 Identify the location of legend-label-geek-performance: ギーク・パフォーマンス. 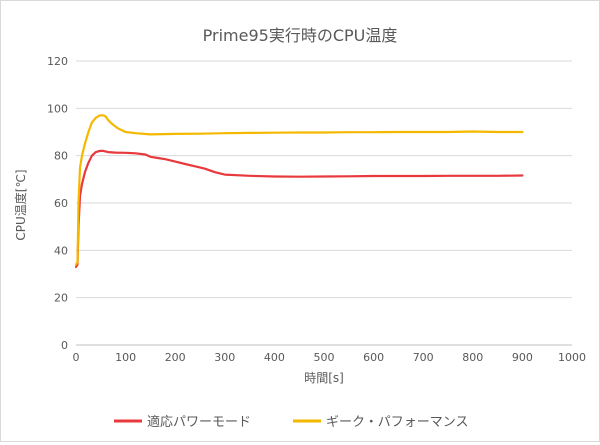
(397, 422).